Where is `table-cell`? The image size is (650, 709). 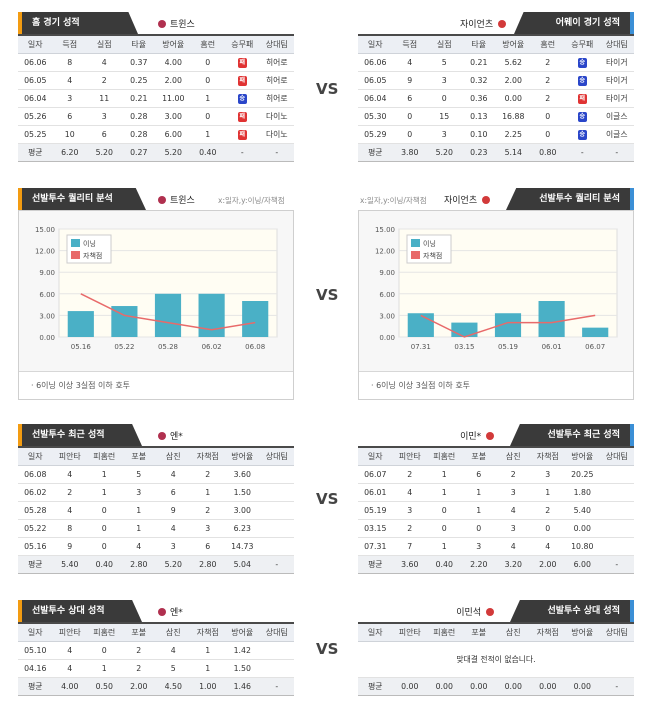 table-cell is located at coordinates (616, 492).